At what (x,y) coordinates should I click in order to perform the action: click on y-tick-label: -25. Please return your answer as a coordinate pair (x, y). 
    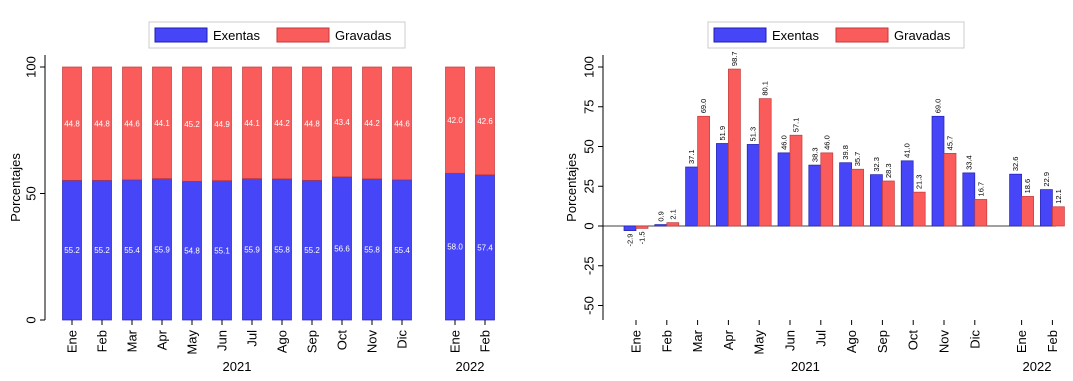
    Looking at the image, I should click on (589, 265).